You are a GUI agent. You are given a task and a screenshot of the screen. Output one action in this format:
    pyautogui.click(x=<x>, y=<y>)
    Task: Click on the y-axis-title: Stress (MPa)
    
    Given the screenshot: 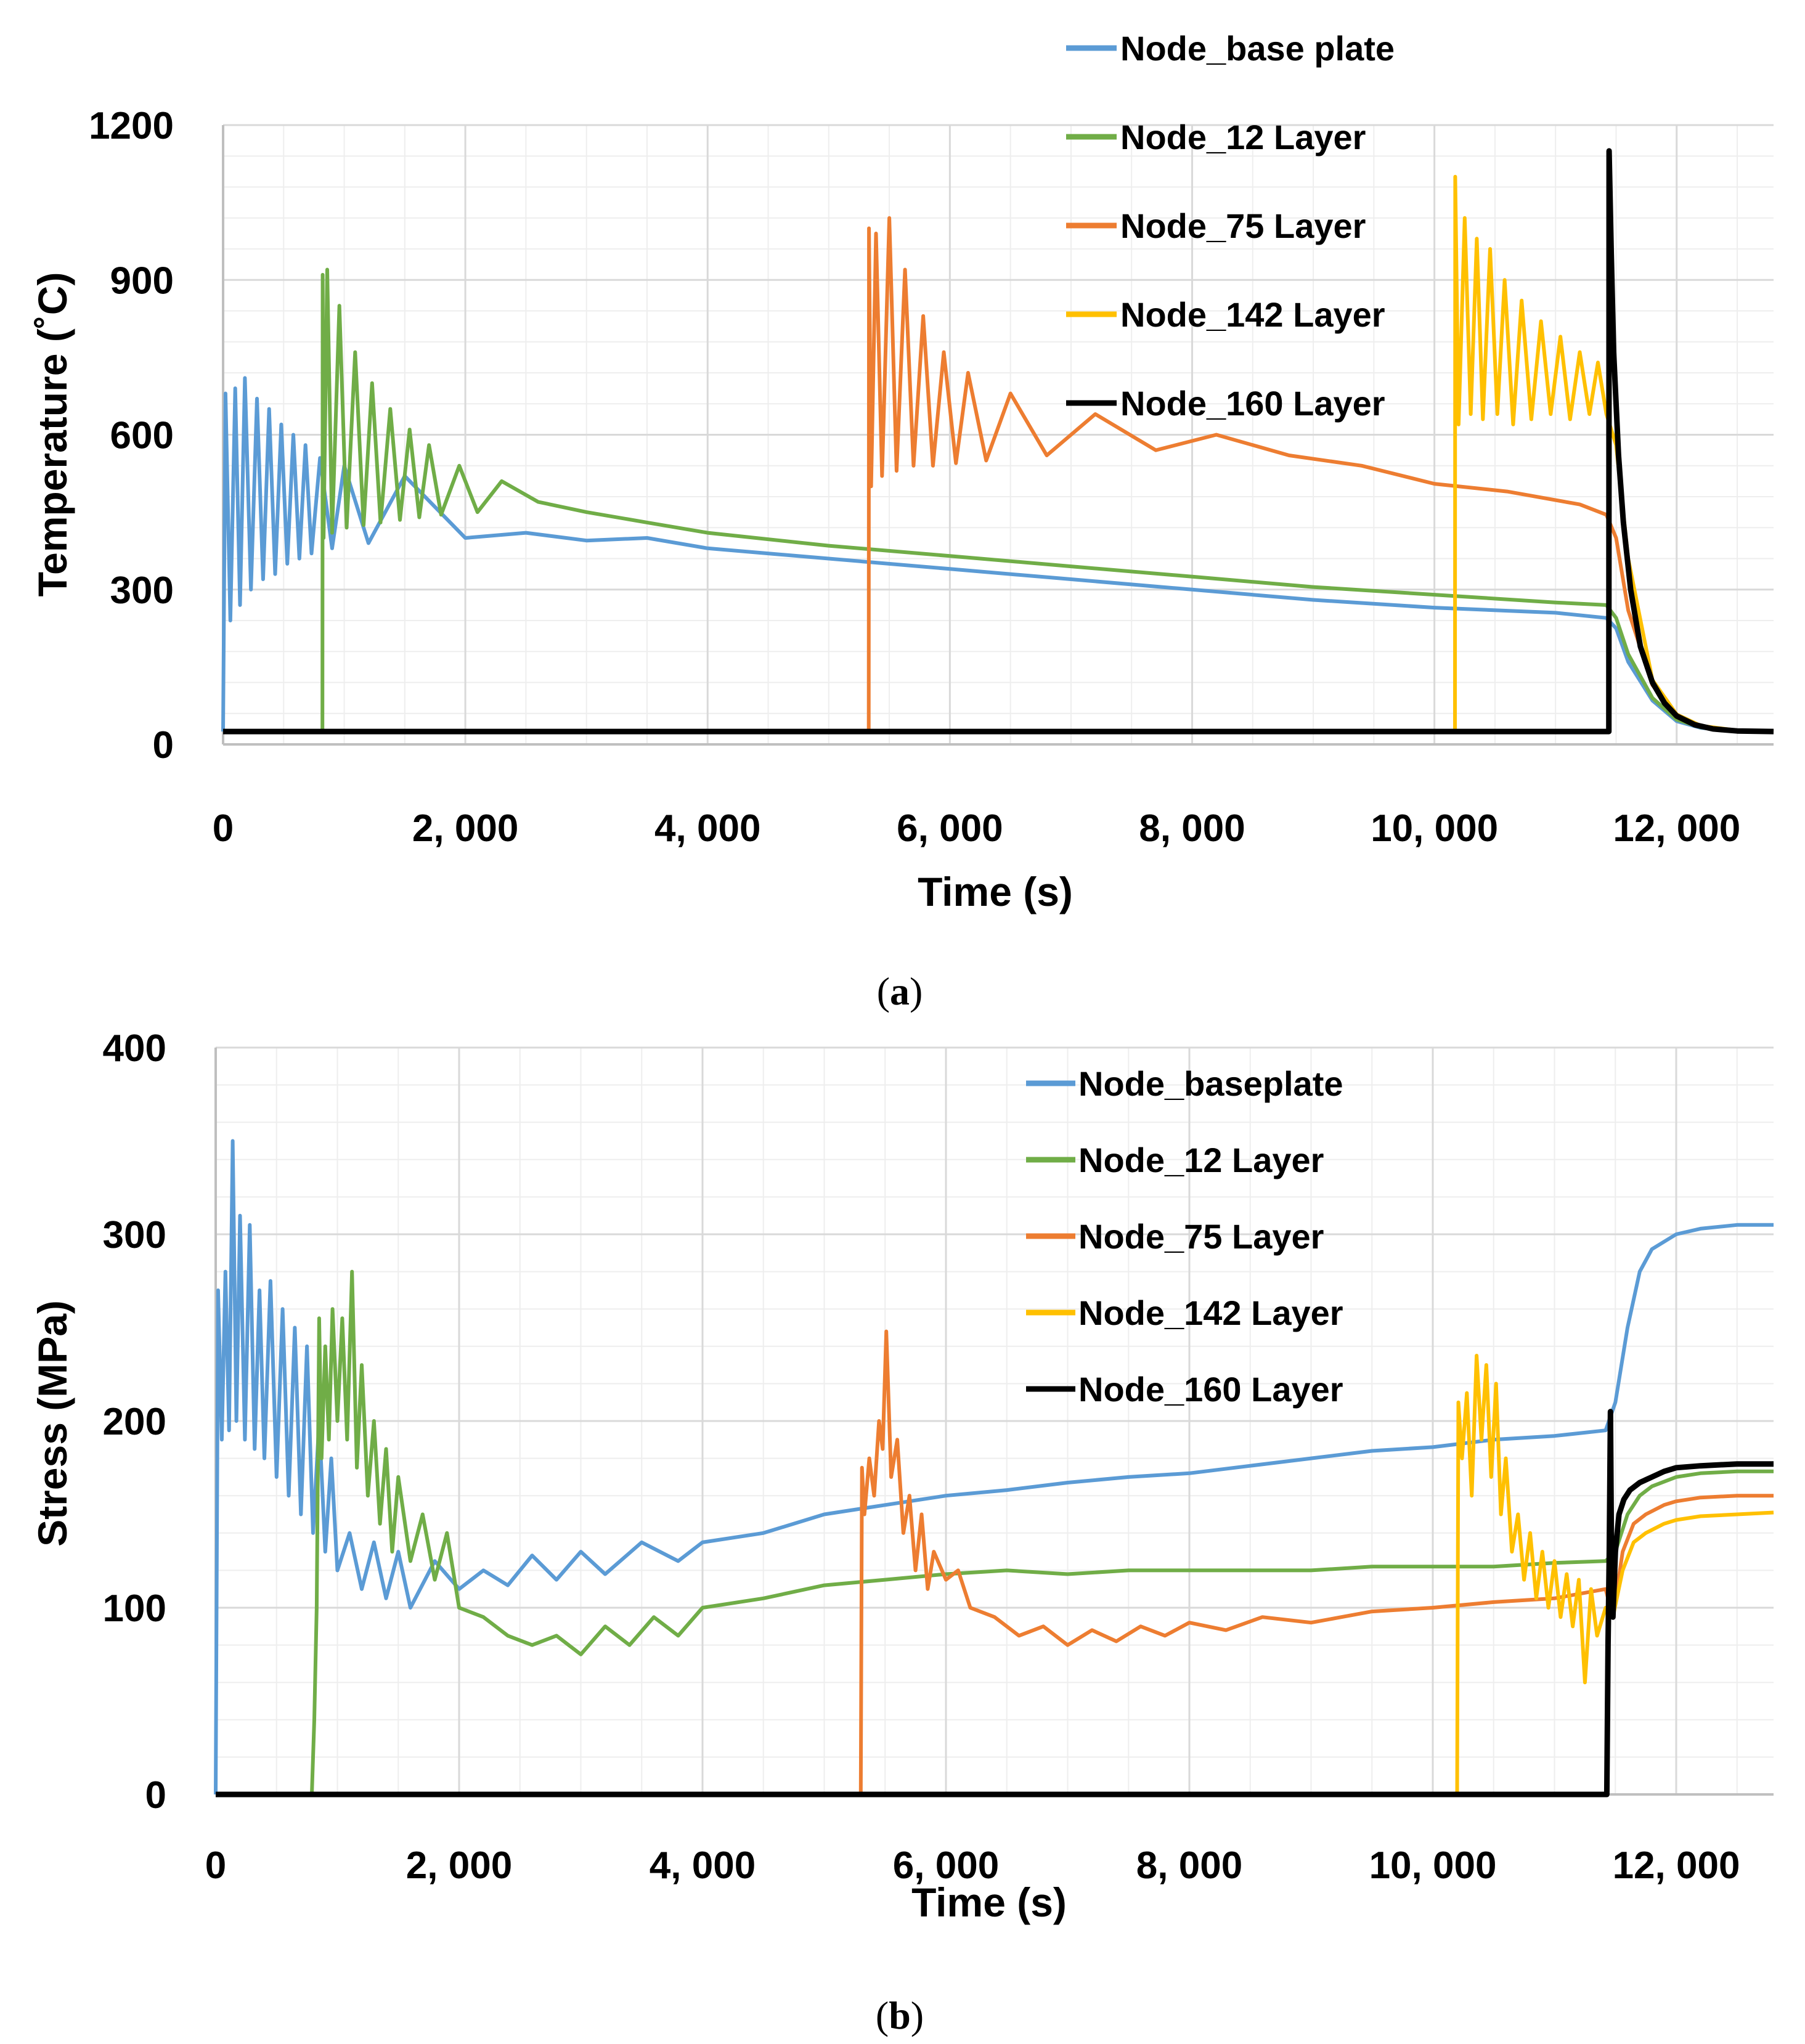 What is the action you would take?
    pyautogui.click(x=52, y=1424)
    